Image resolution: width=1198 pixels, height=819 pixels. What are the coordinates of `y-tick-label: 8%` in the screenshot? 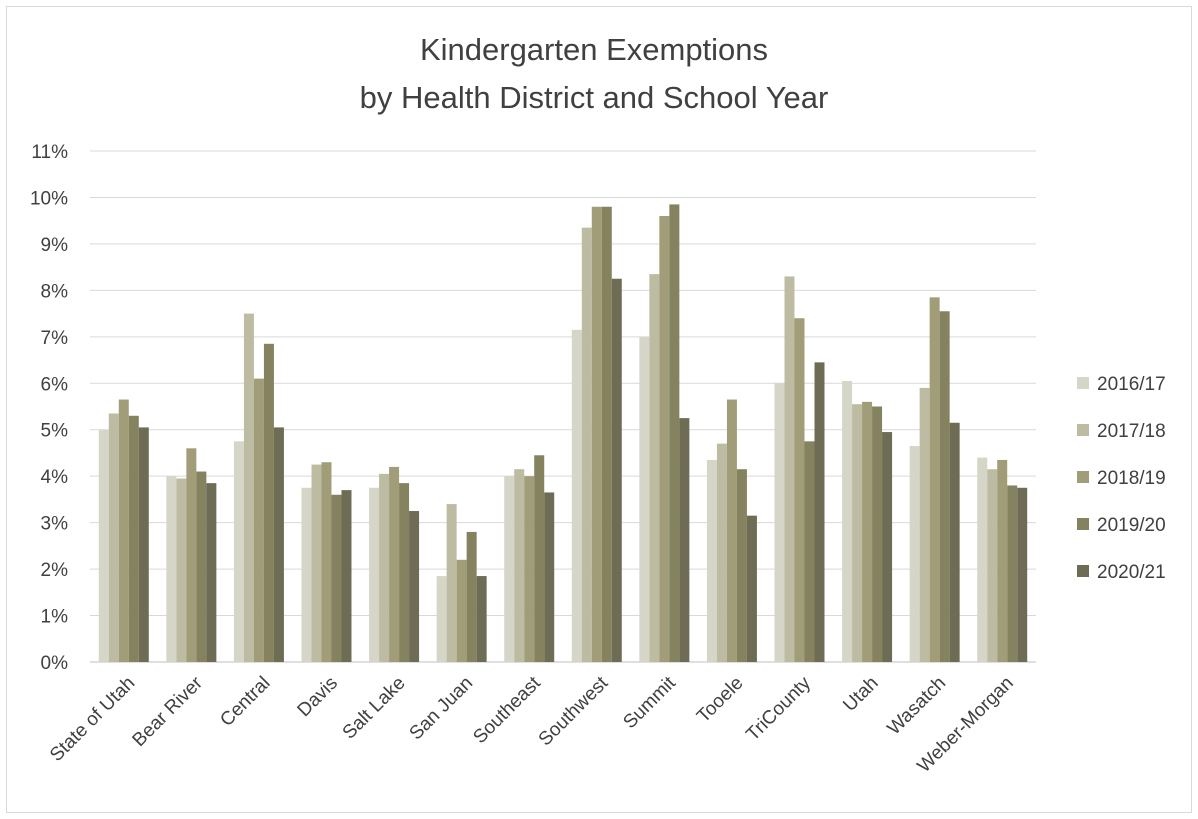 It's located at (55, 291).